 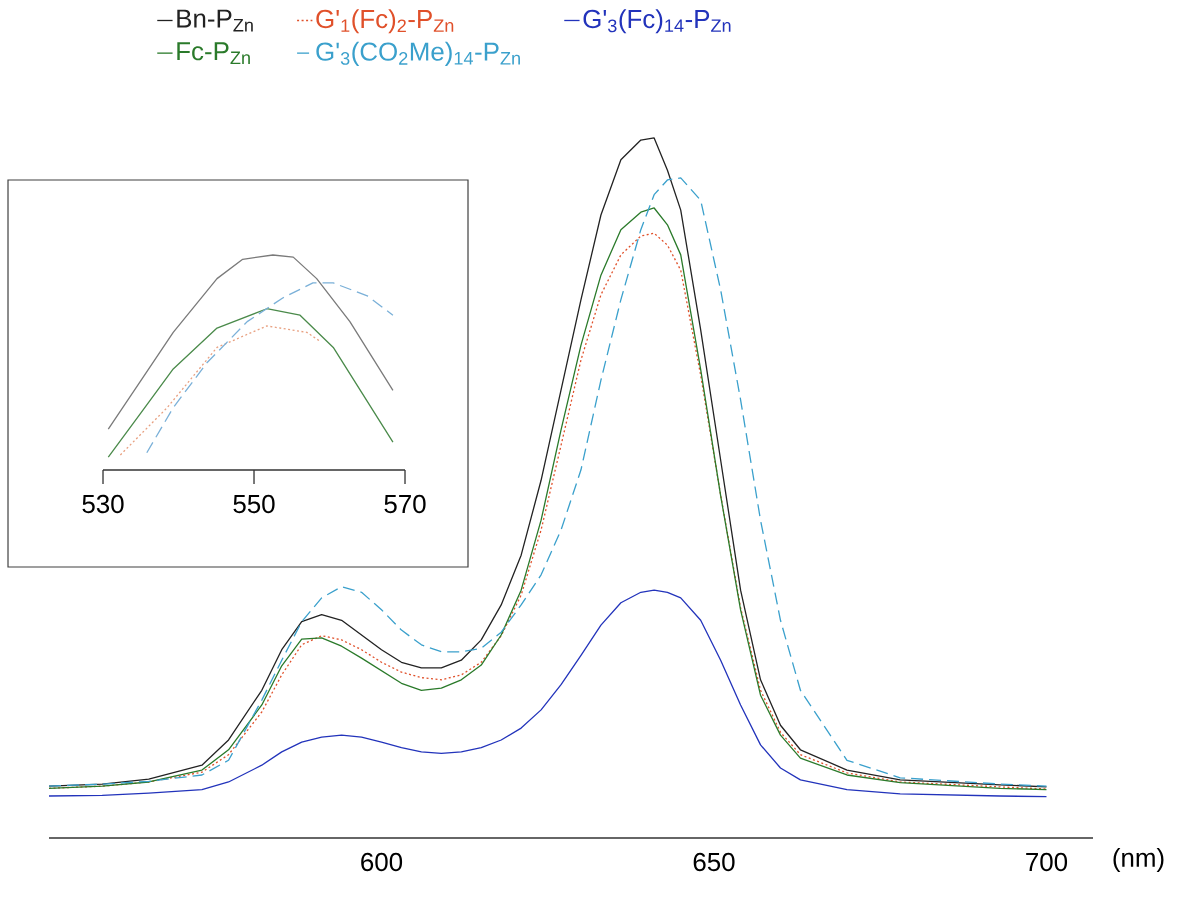 I want to click on x-tick-label: 570, so click(x=405, y=504).